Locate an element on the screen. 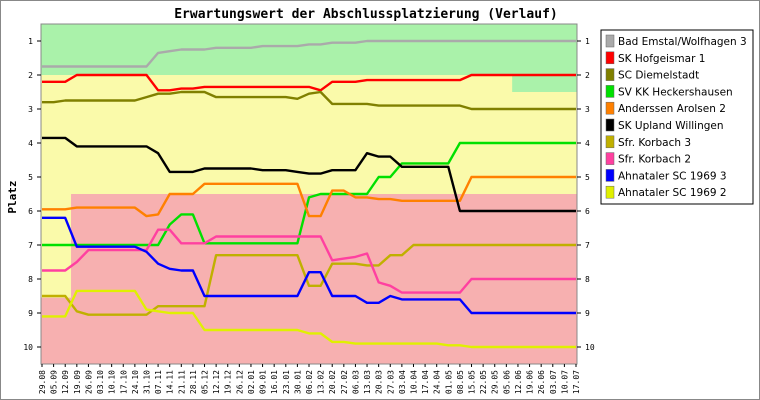  x-tick-label: 08.05 is located at coordinates (460, 382).